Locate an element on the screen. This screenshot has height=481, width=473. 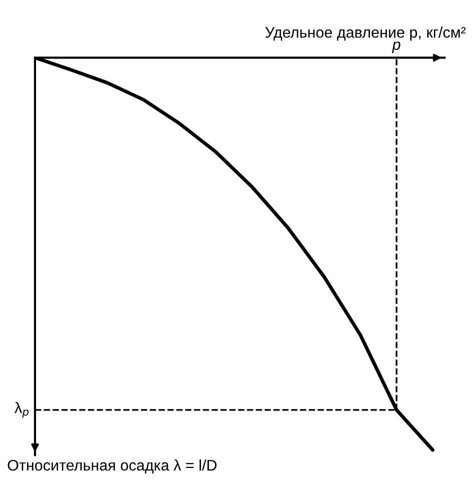
y-axis-title: Относительная осадка λ = l/D is located at coordinates (112, 466).